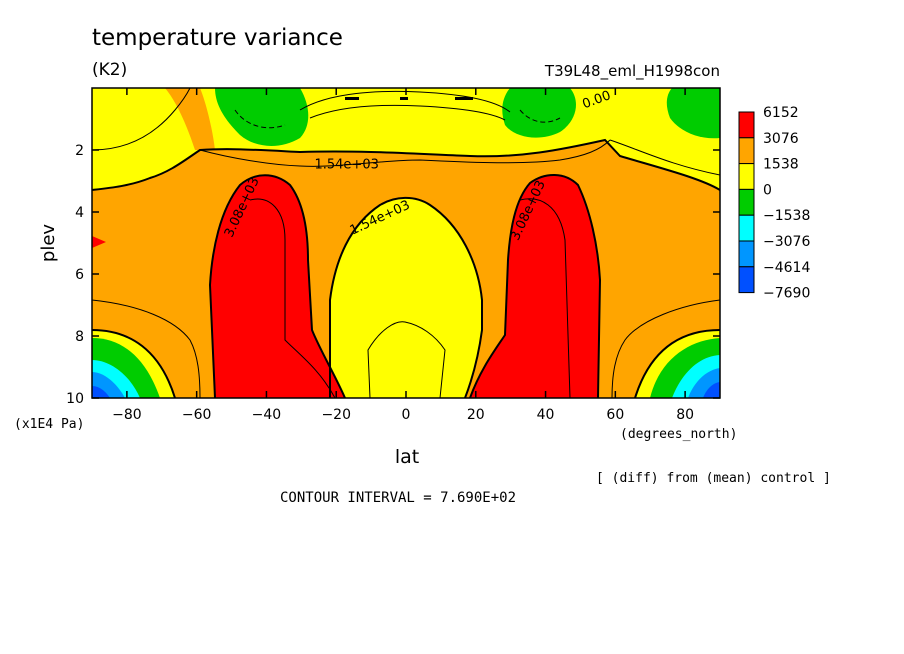  What do you see at coordinates (781, 165) in the screenshot?
I see `legend-label: 1538` at bounding box center [781, 165].